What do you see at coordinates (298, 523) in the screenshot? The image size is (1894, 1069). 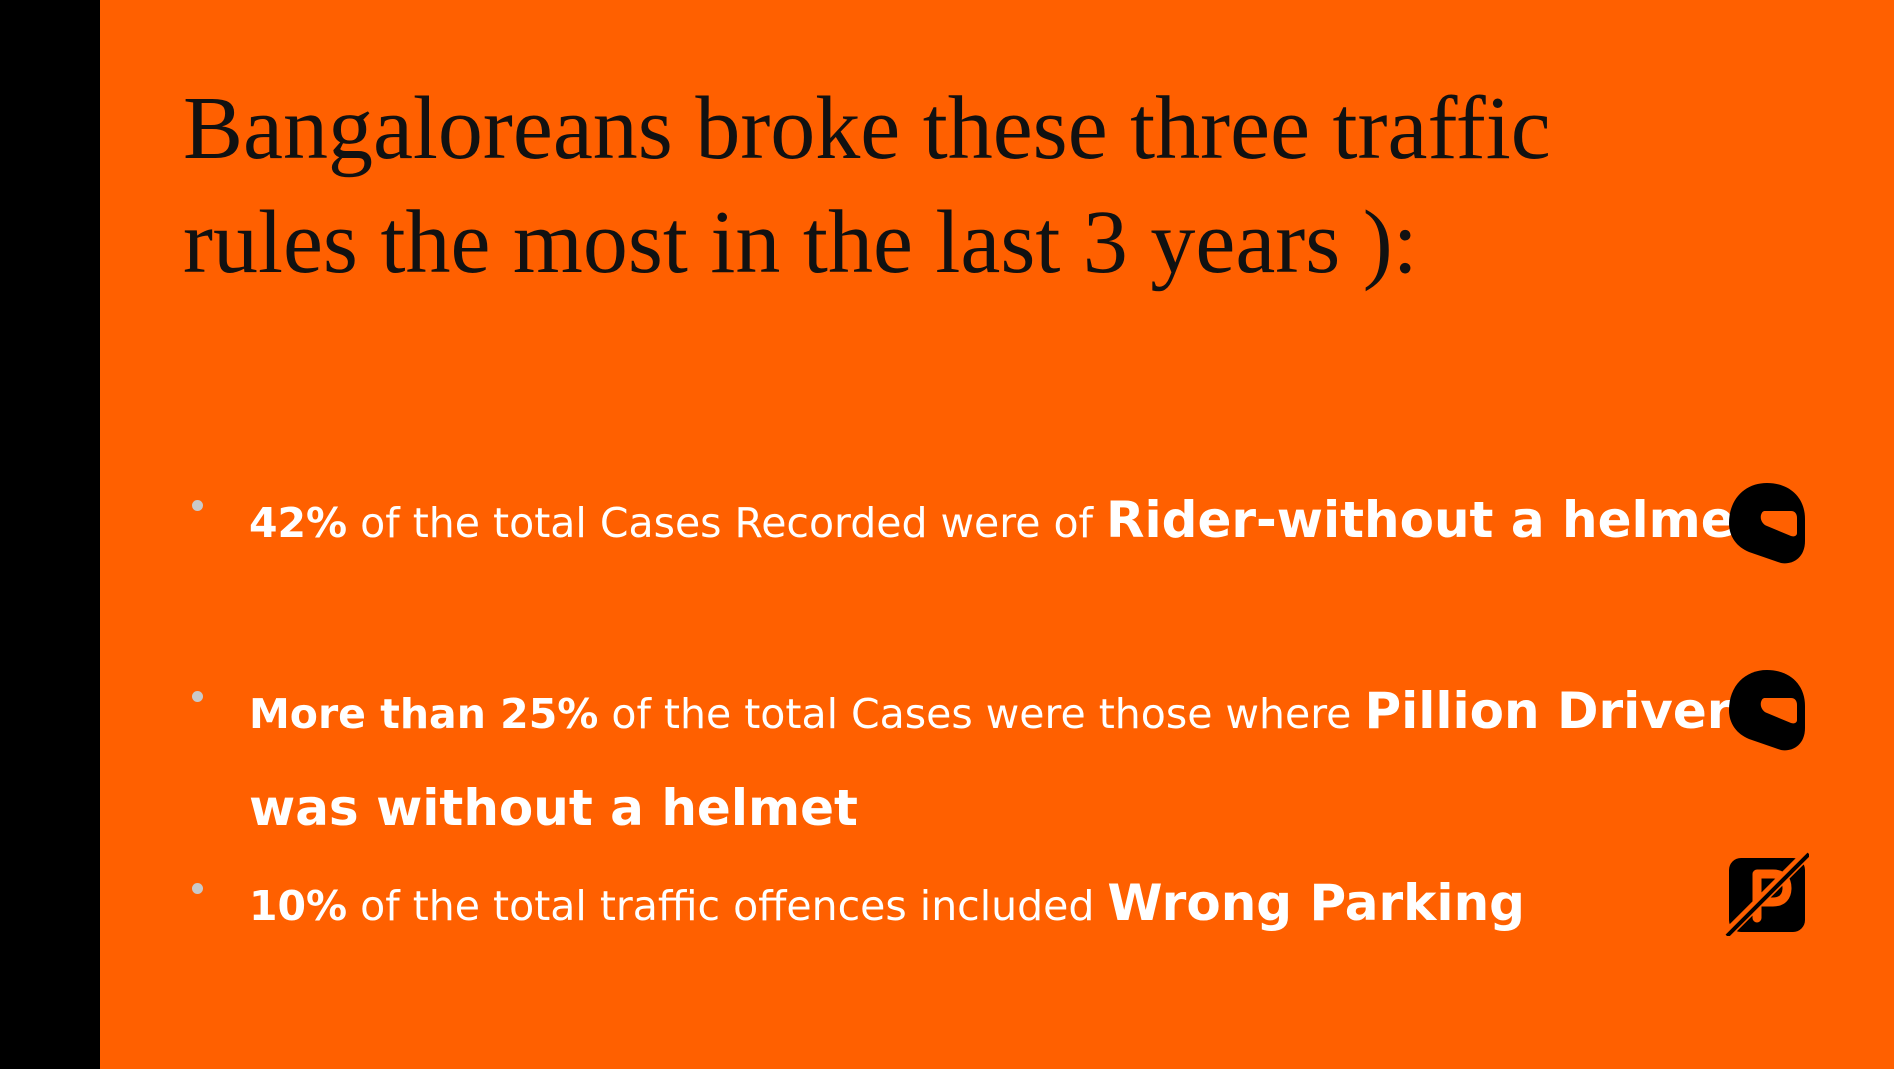 I see `bullet-lead: 42%` at bounding box center [298, 523].